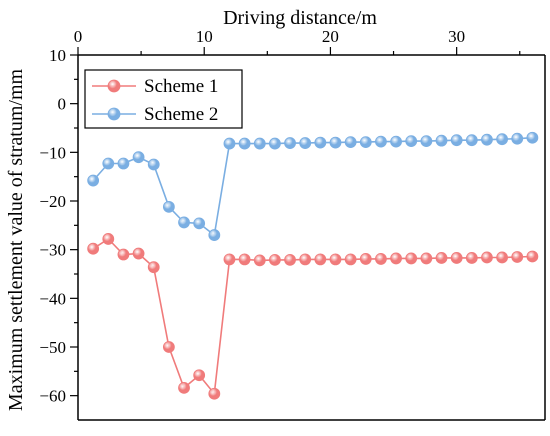  What do you see at coordinates (78, 36) in the screenshot?
I see `x-tick-label: 0` at bounding box center [78, 36].